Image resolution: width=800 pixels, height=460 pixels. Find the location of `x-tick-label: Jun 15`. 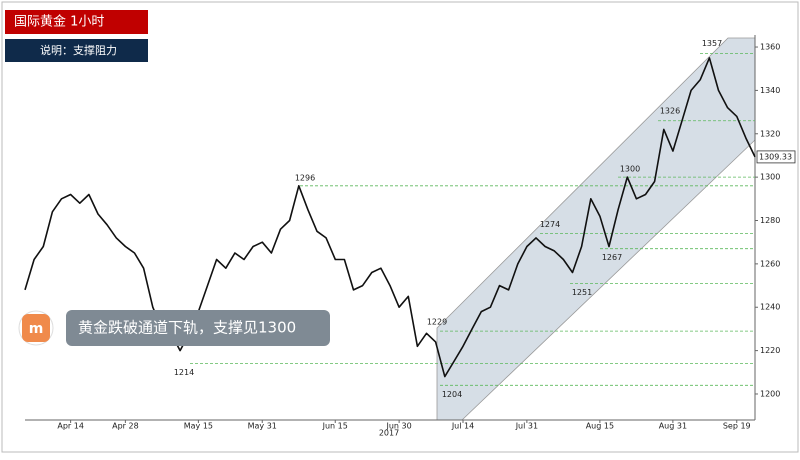

x-tick-label: Jun 15 is located at coordinates (335, 426).